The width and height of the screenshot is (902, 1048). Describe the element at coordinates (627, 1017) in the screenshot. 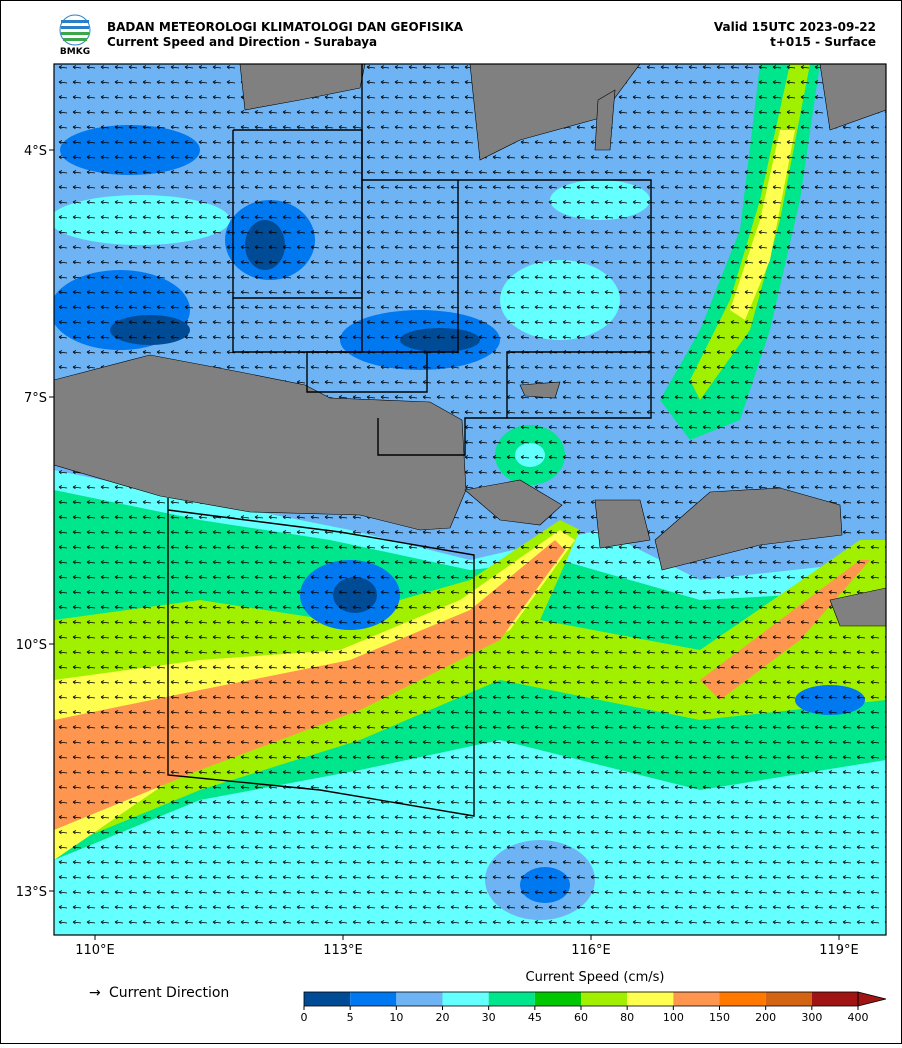

I see `colorbar-label: 80` at that location.